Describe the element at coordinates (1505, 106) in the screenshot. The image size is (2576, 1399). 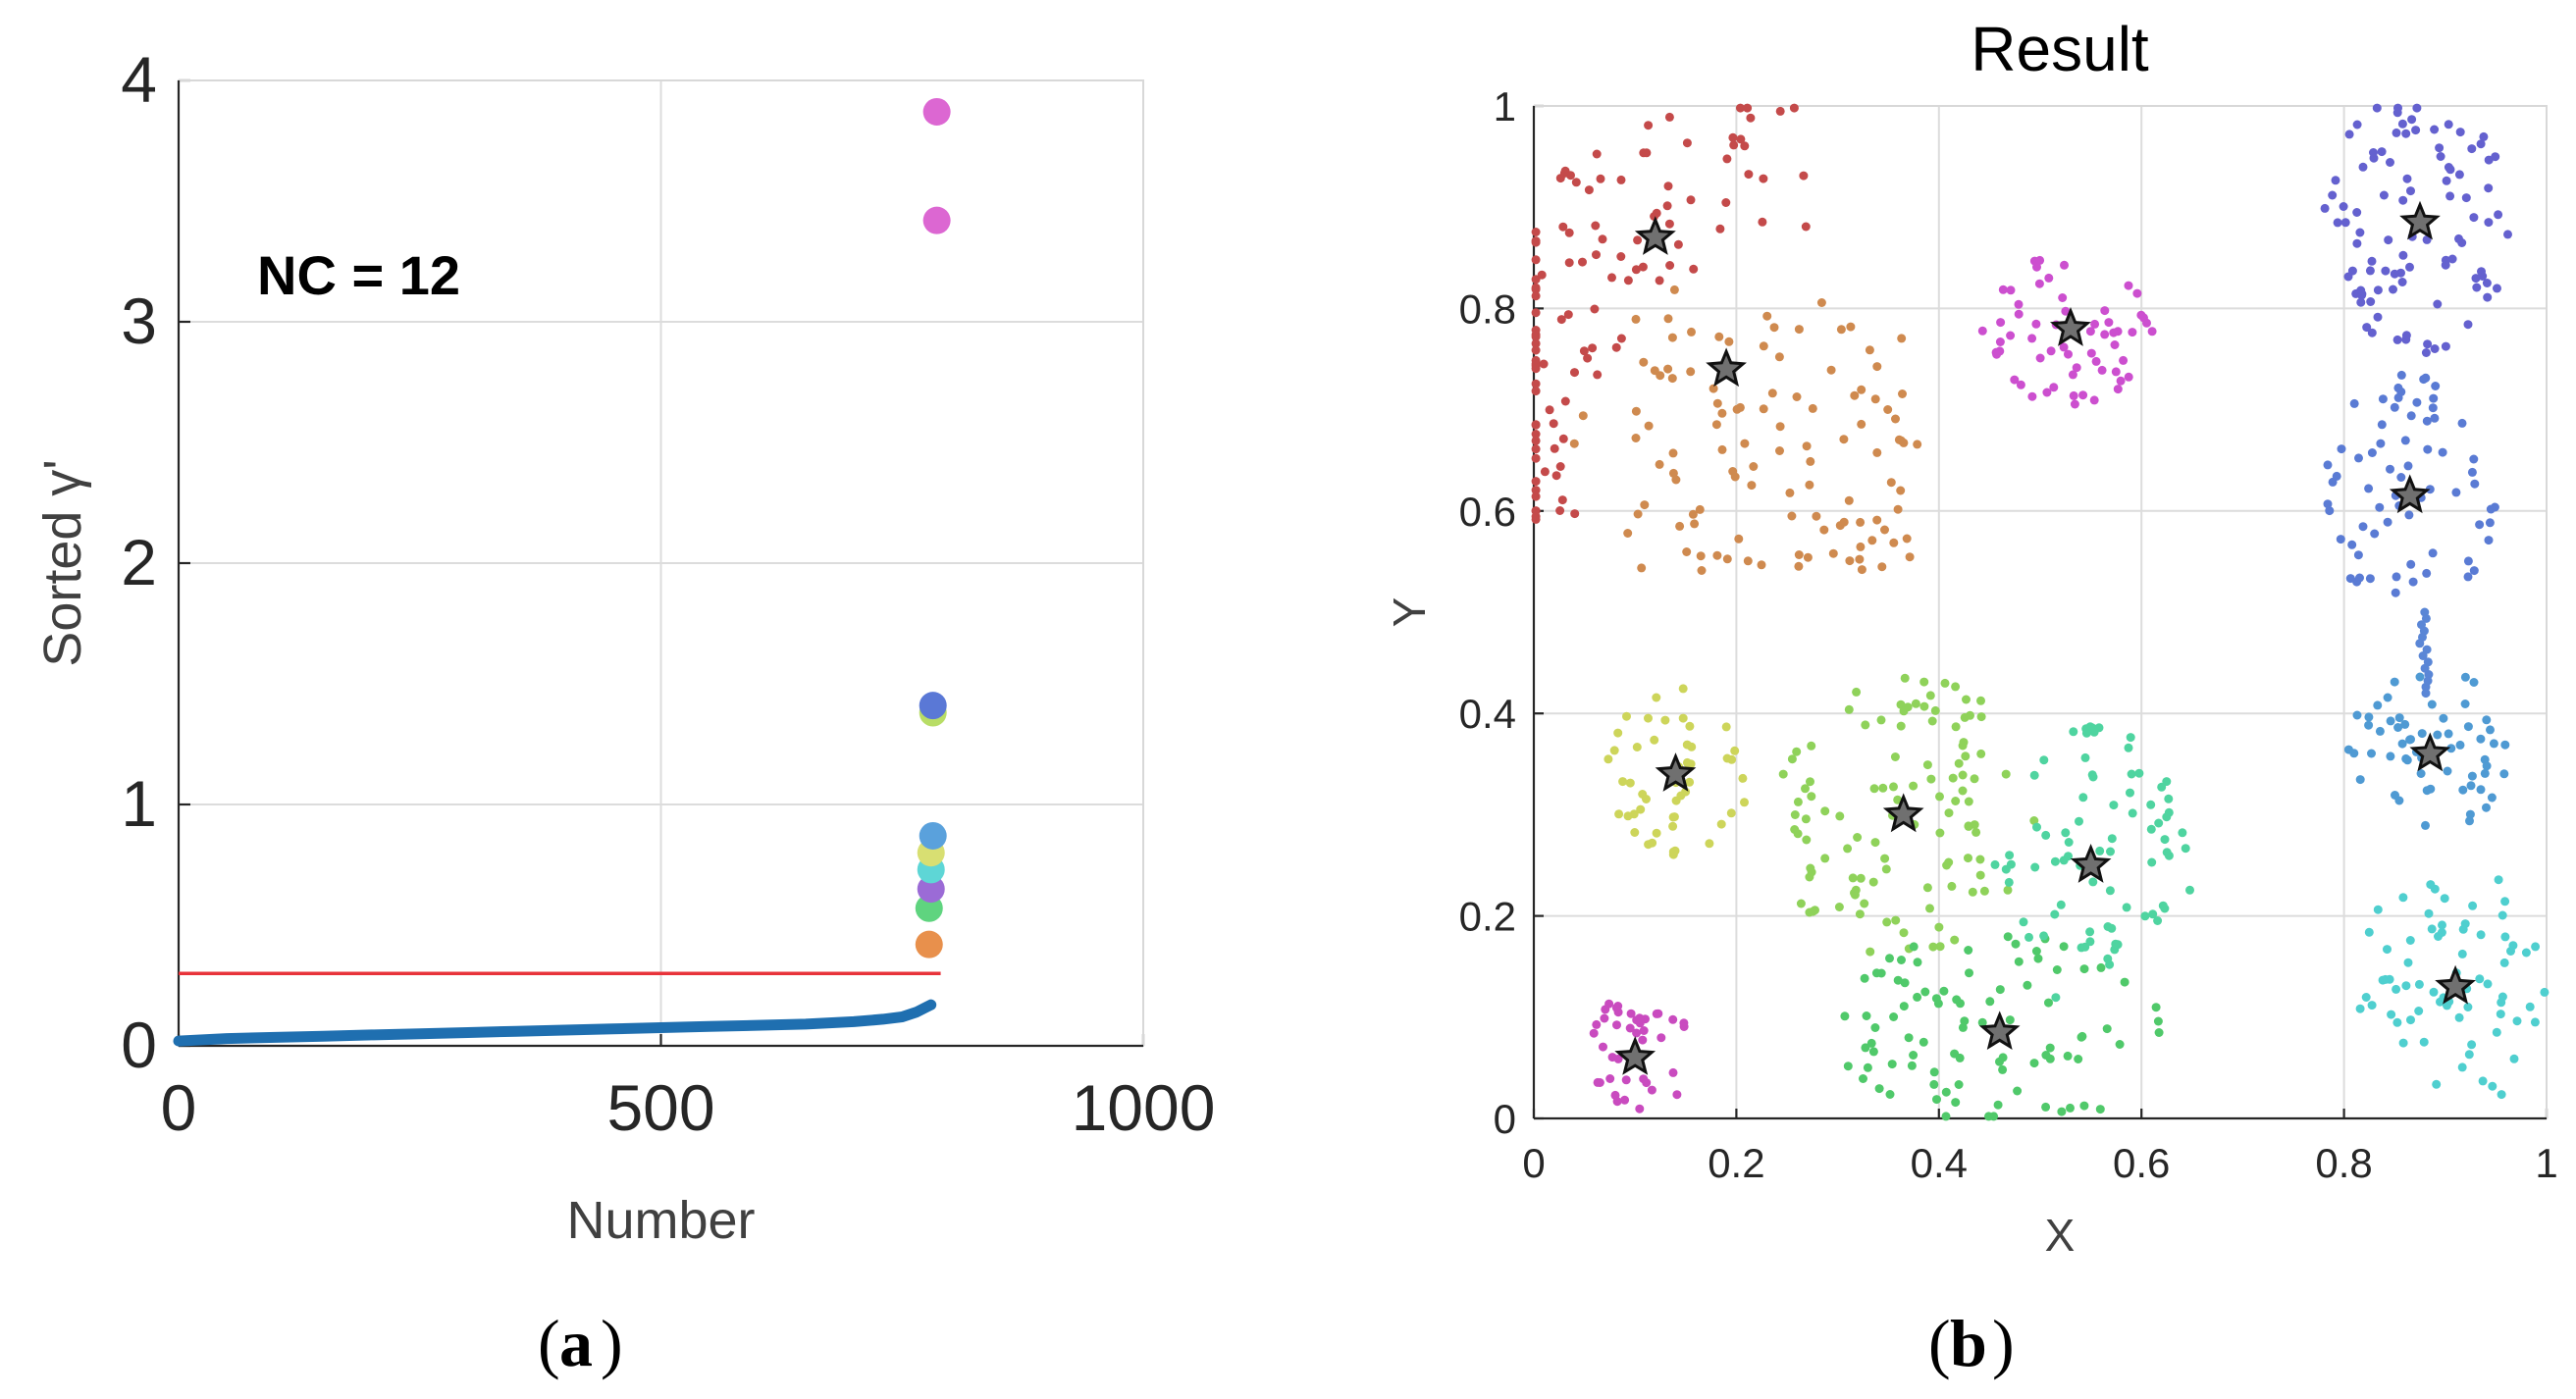
I see `b-ytick-label: 1` at that location.